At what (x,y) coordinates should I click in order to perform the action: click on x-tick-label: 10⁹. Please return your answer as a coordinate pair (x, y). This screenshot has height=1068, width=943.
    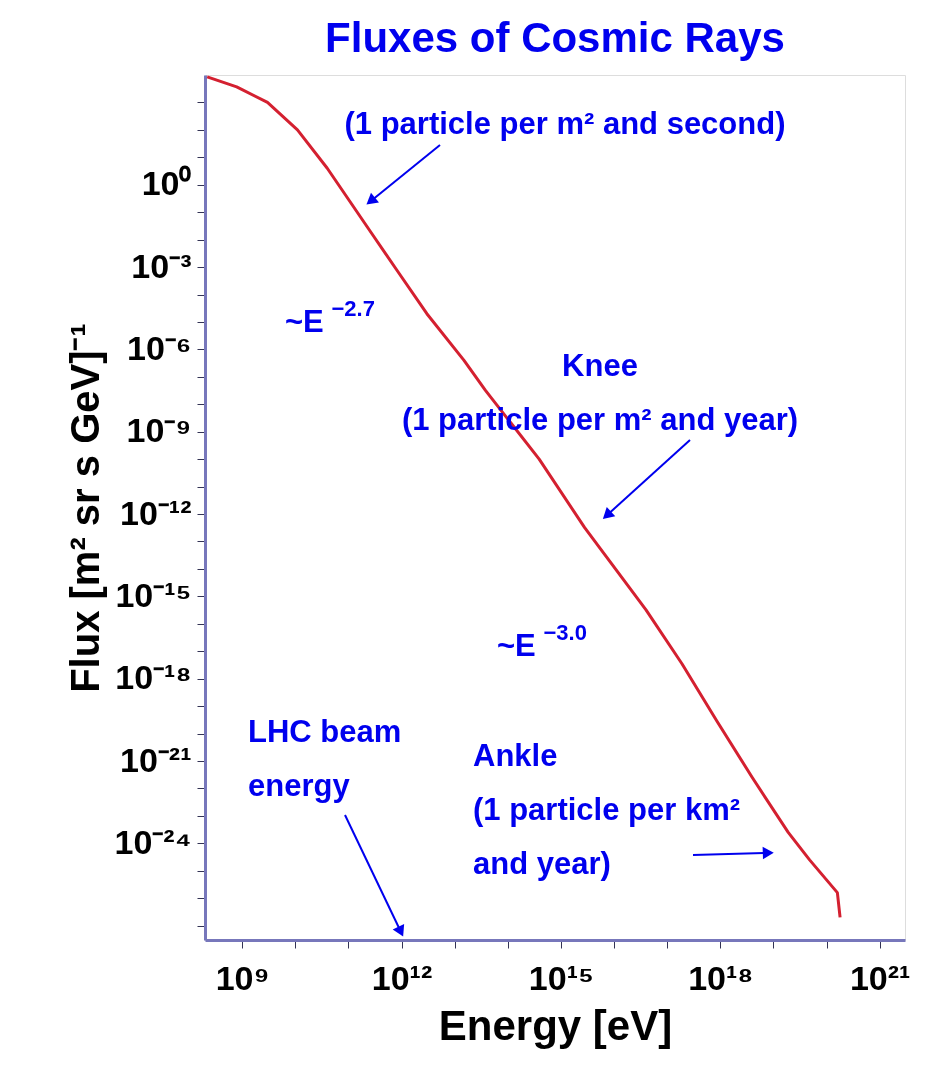
    Looking at the image, I should click on (242, 977).